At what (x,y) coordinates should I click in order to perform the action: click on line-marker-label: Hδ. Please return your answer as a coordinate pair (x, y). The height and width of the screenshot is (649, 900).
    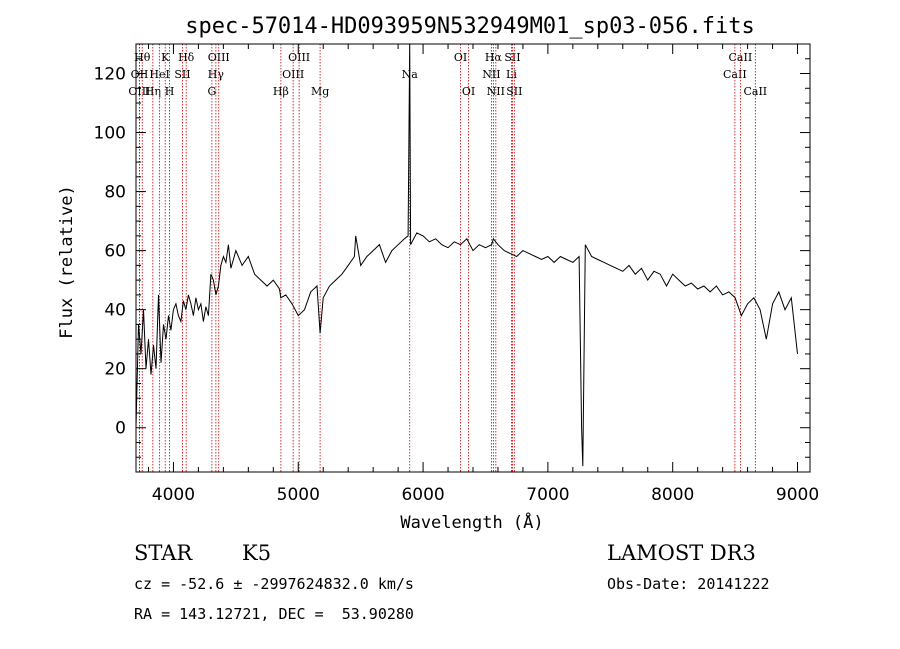
    Looking at the image, I should click on (186, 57).